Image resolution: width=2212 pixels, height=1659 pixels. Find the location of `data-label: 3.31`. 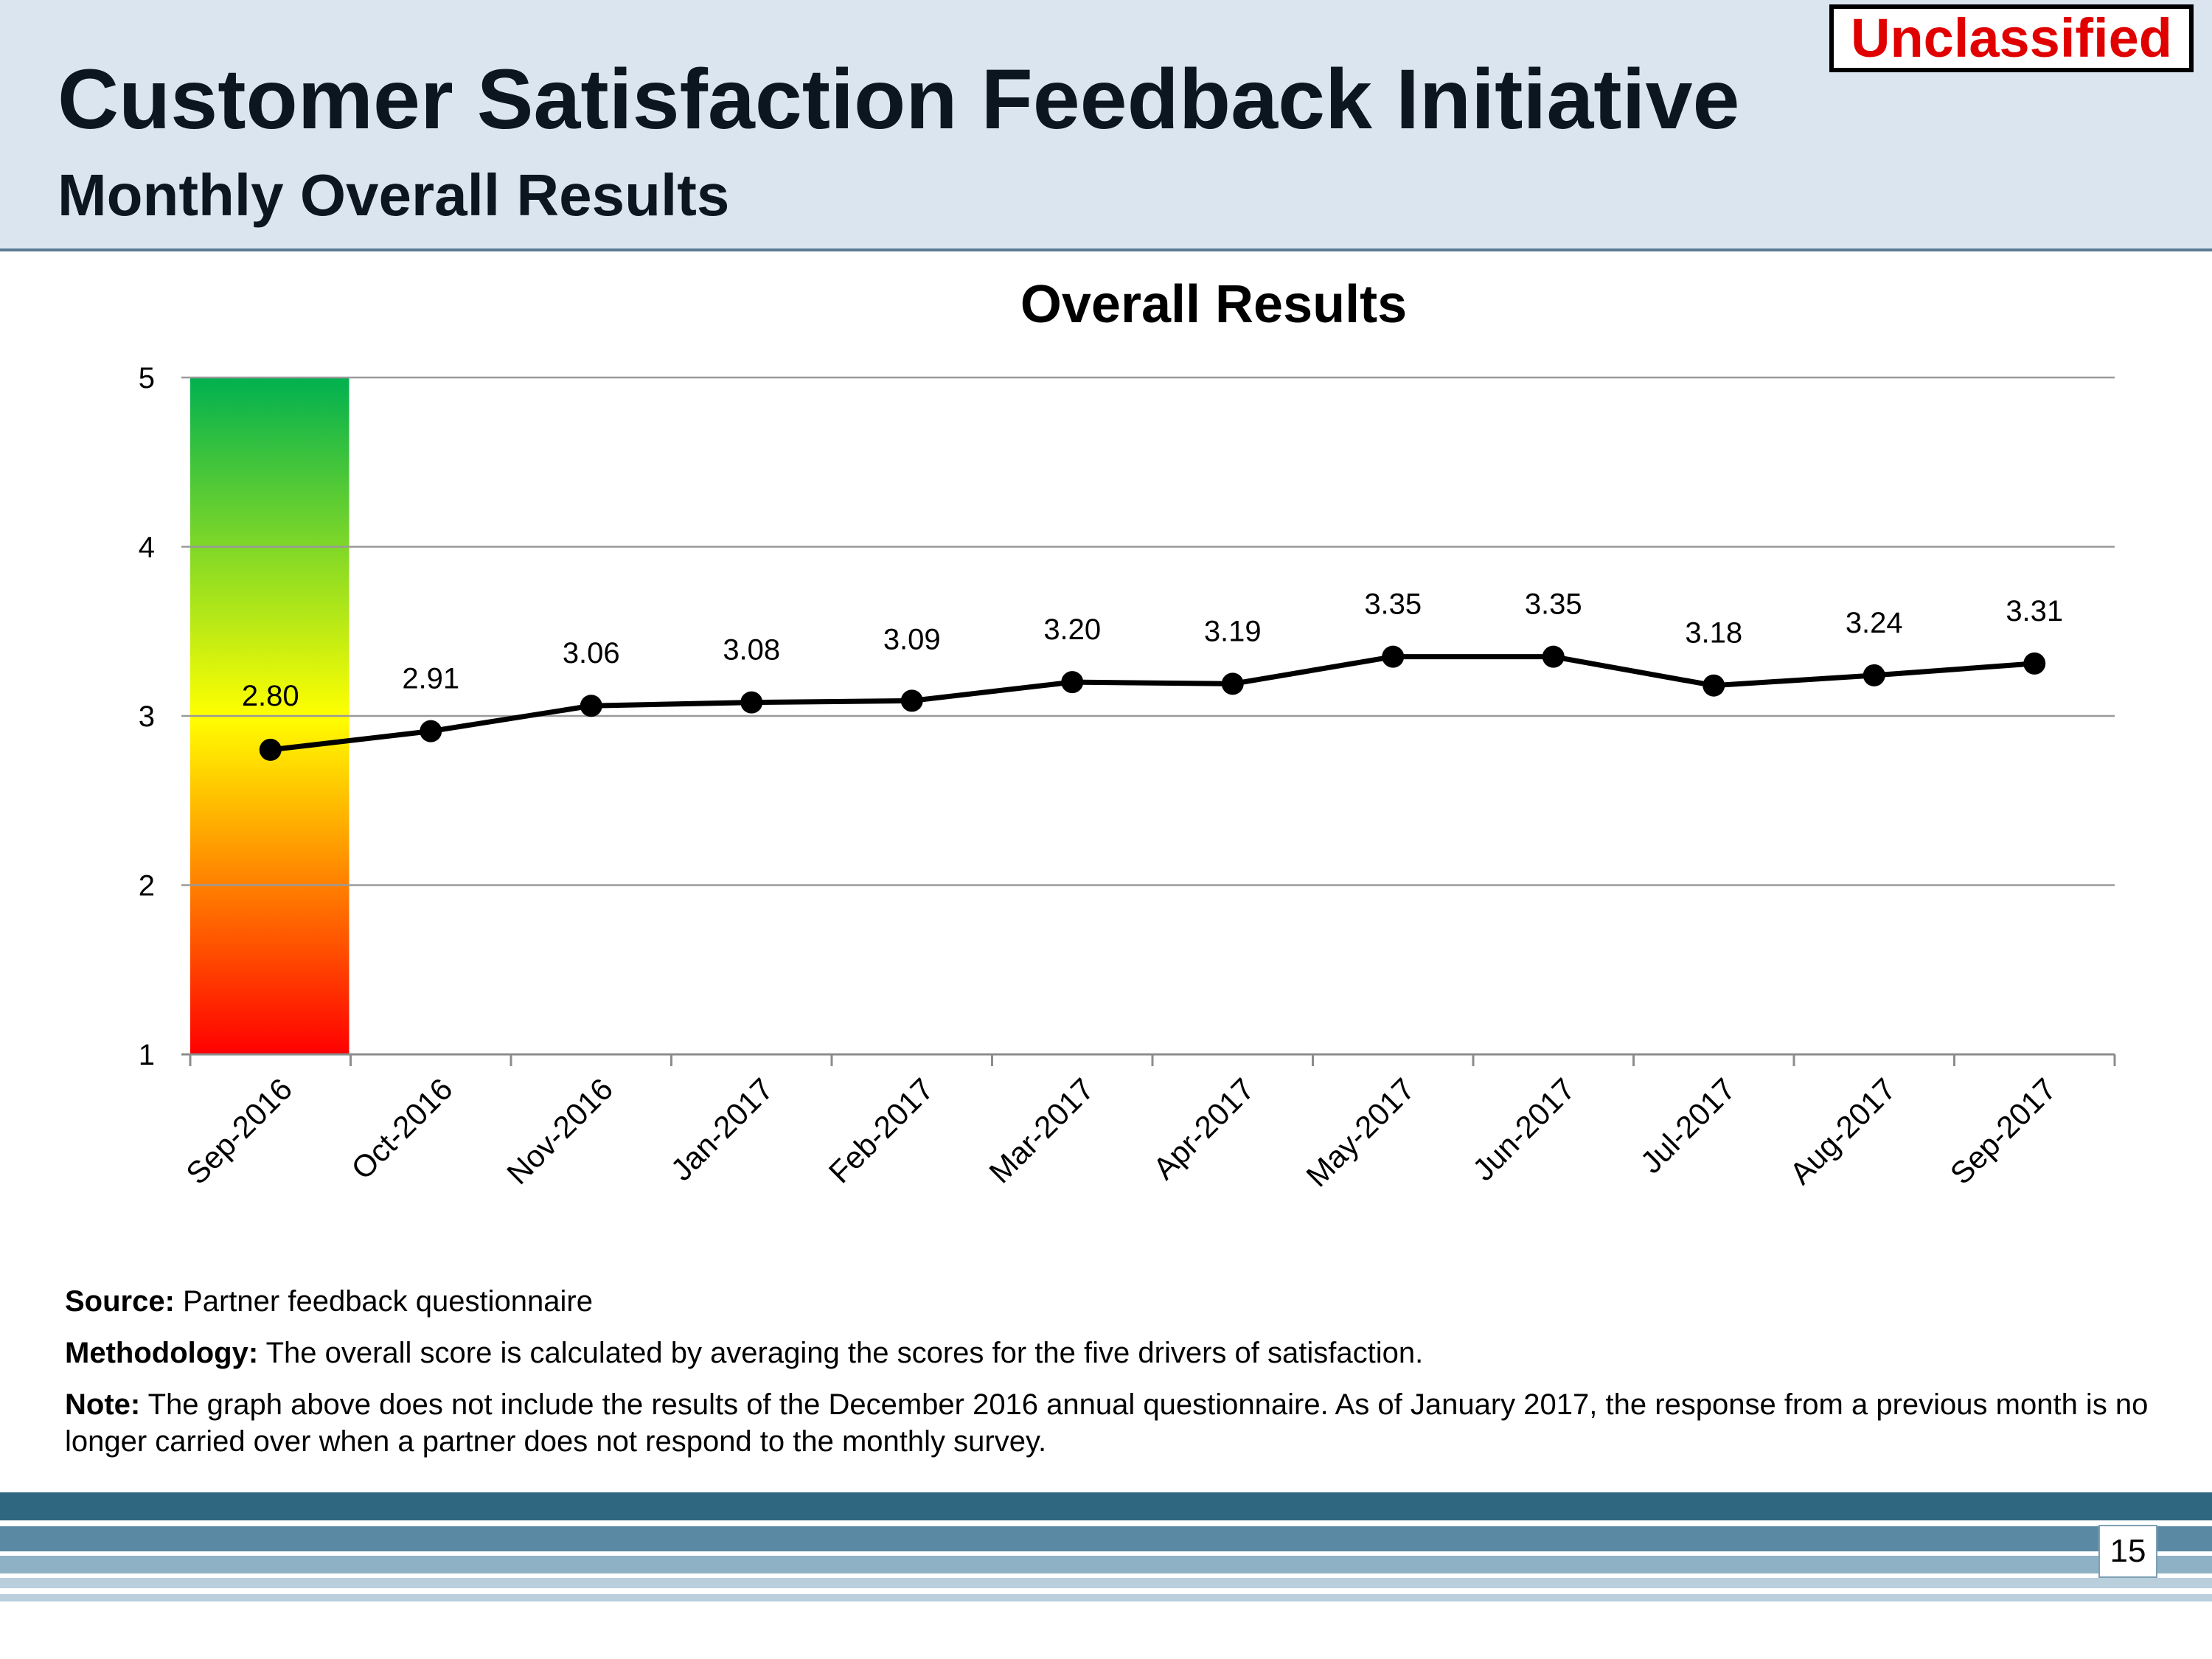

data-label: 3.31 is located at coordinates (2034, 611).